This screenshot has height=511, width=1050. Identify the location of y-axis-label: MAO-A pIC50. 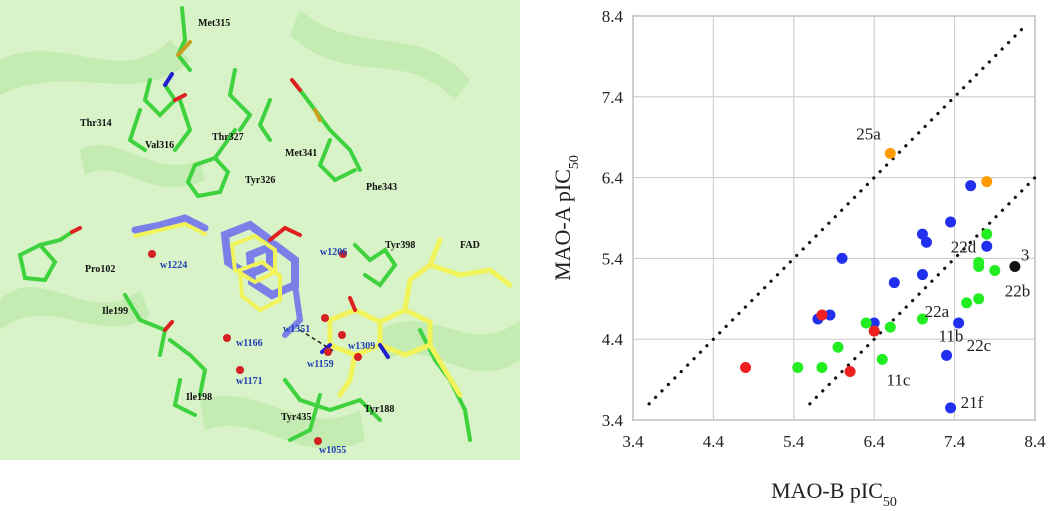
(566, 218).